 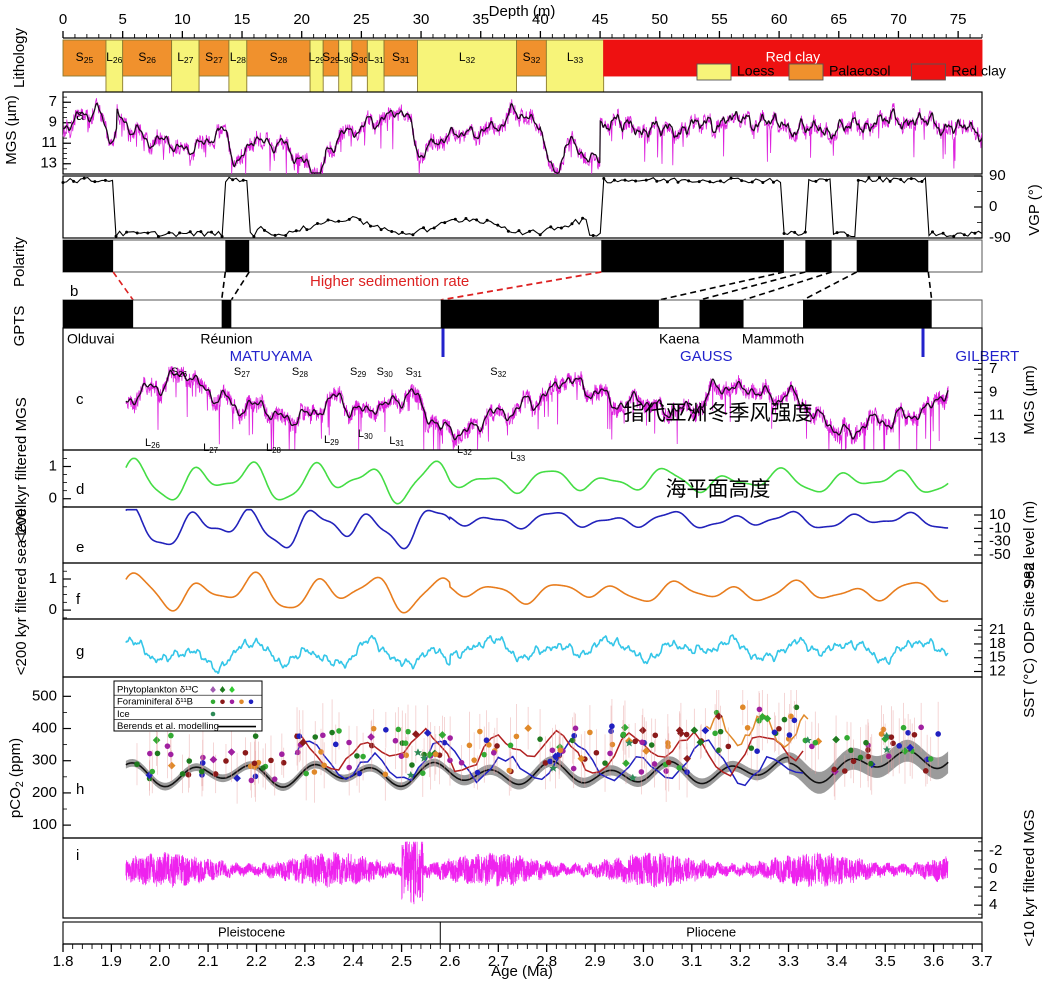 I want to click on lithology-axis-label: Lithology, so click(x=19, y=57).